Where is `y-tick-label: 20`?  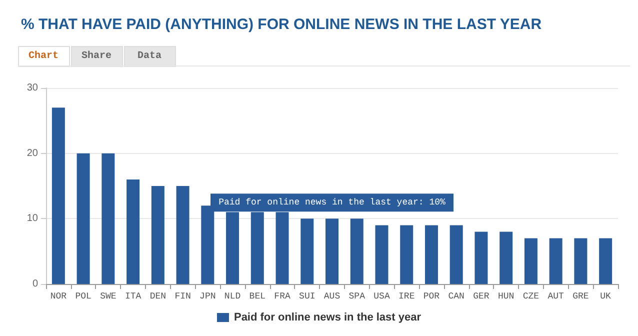 y-tick-label: 20 is located at coordinates (32, 153).